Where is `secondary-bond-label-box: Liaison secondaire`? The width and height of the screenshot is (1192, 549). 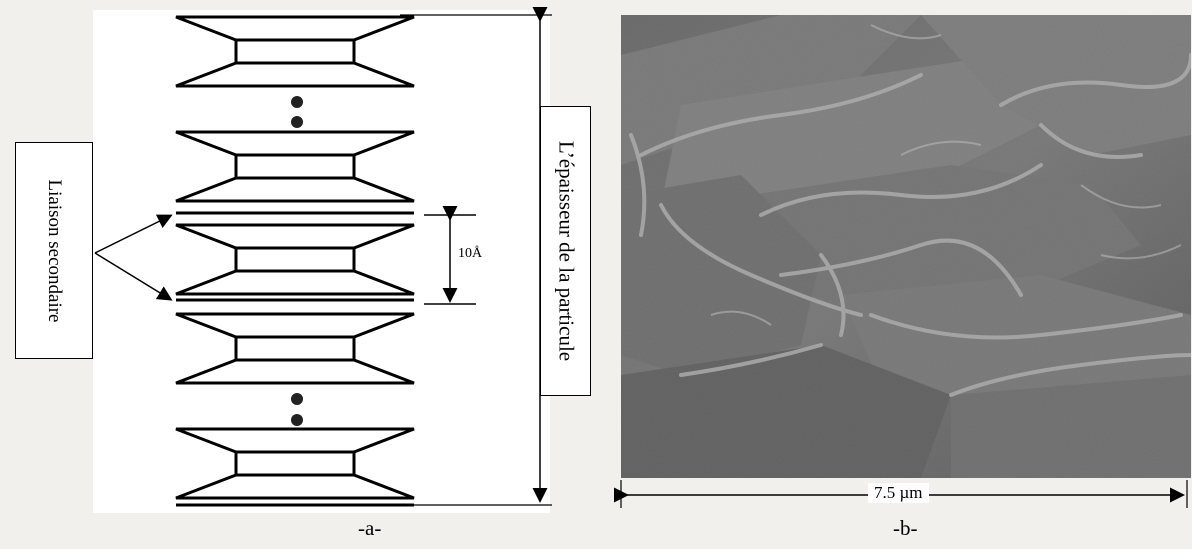 secondary-bond-label-box: Liaison secondaire is located at coordinates (54, 250).